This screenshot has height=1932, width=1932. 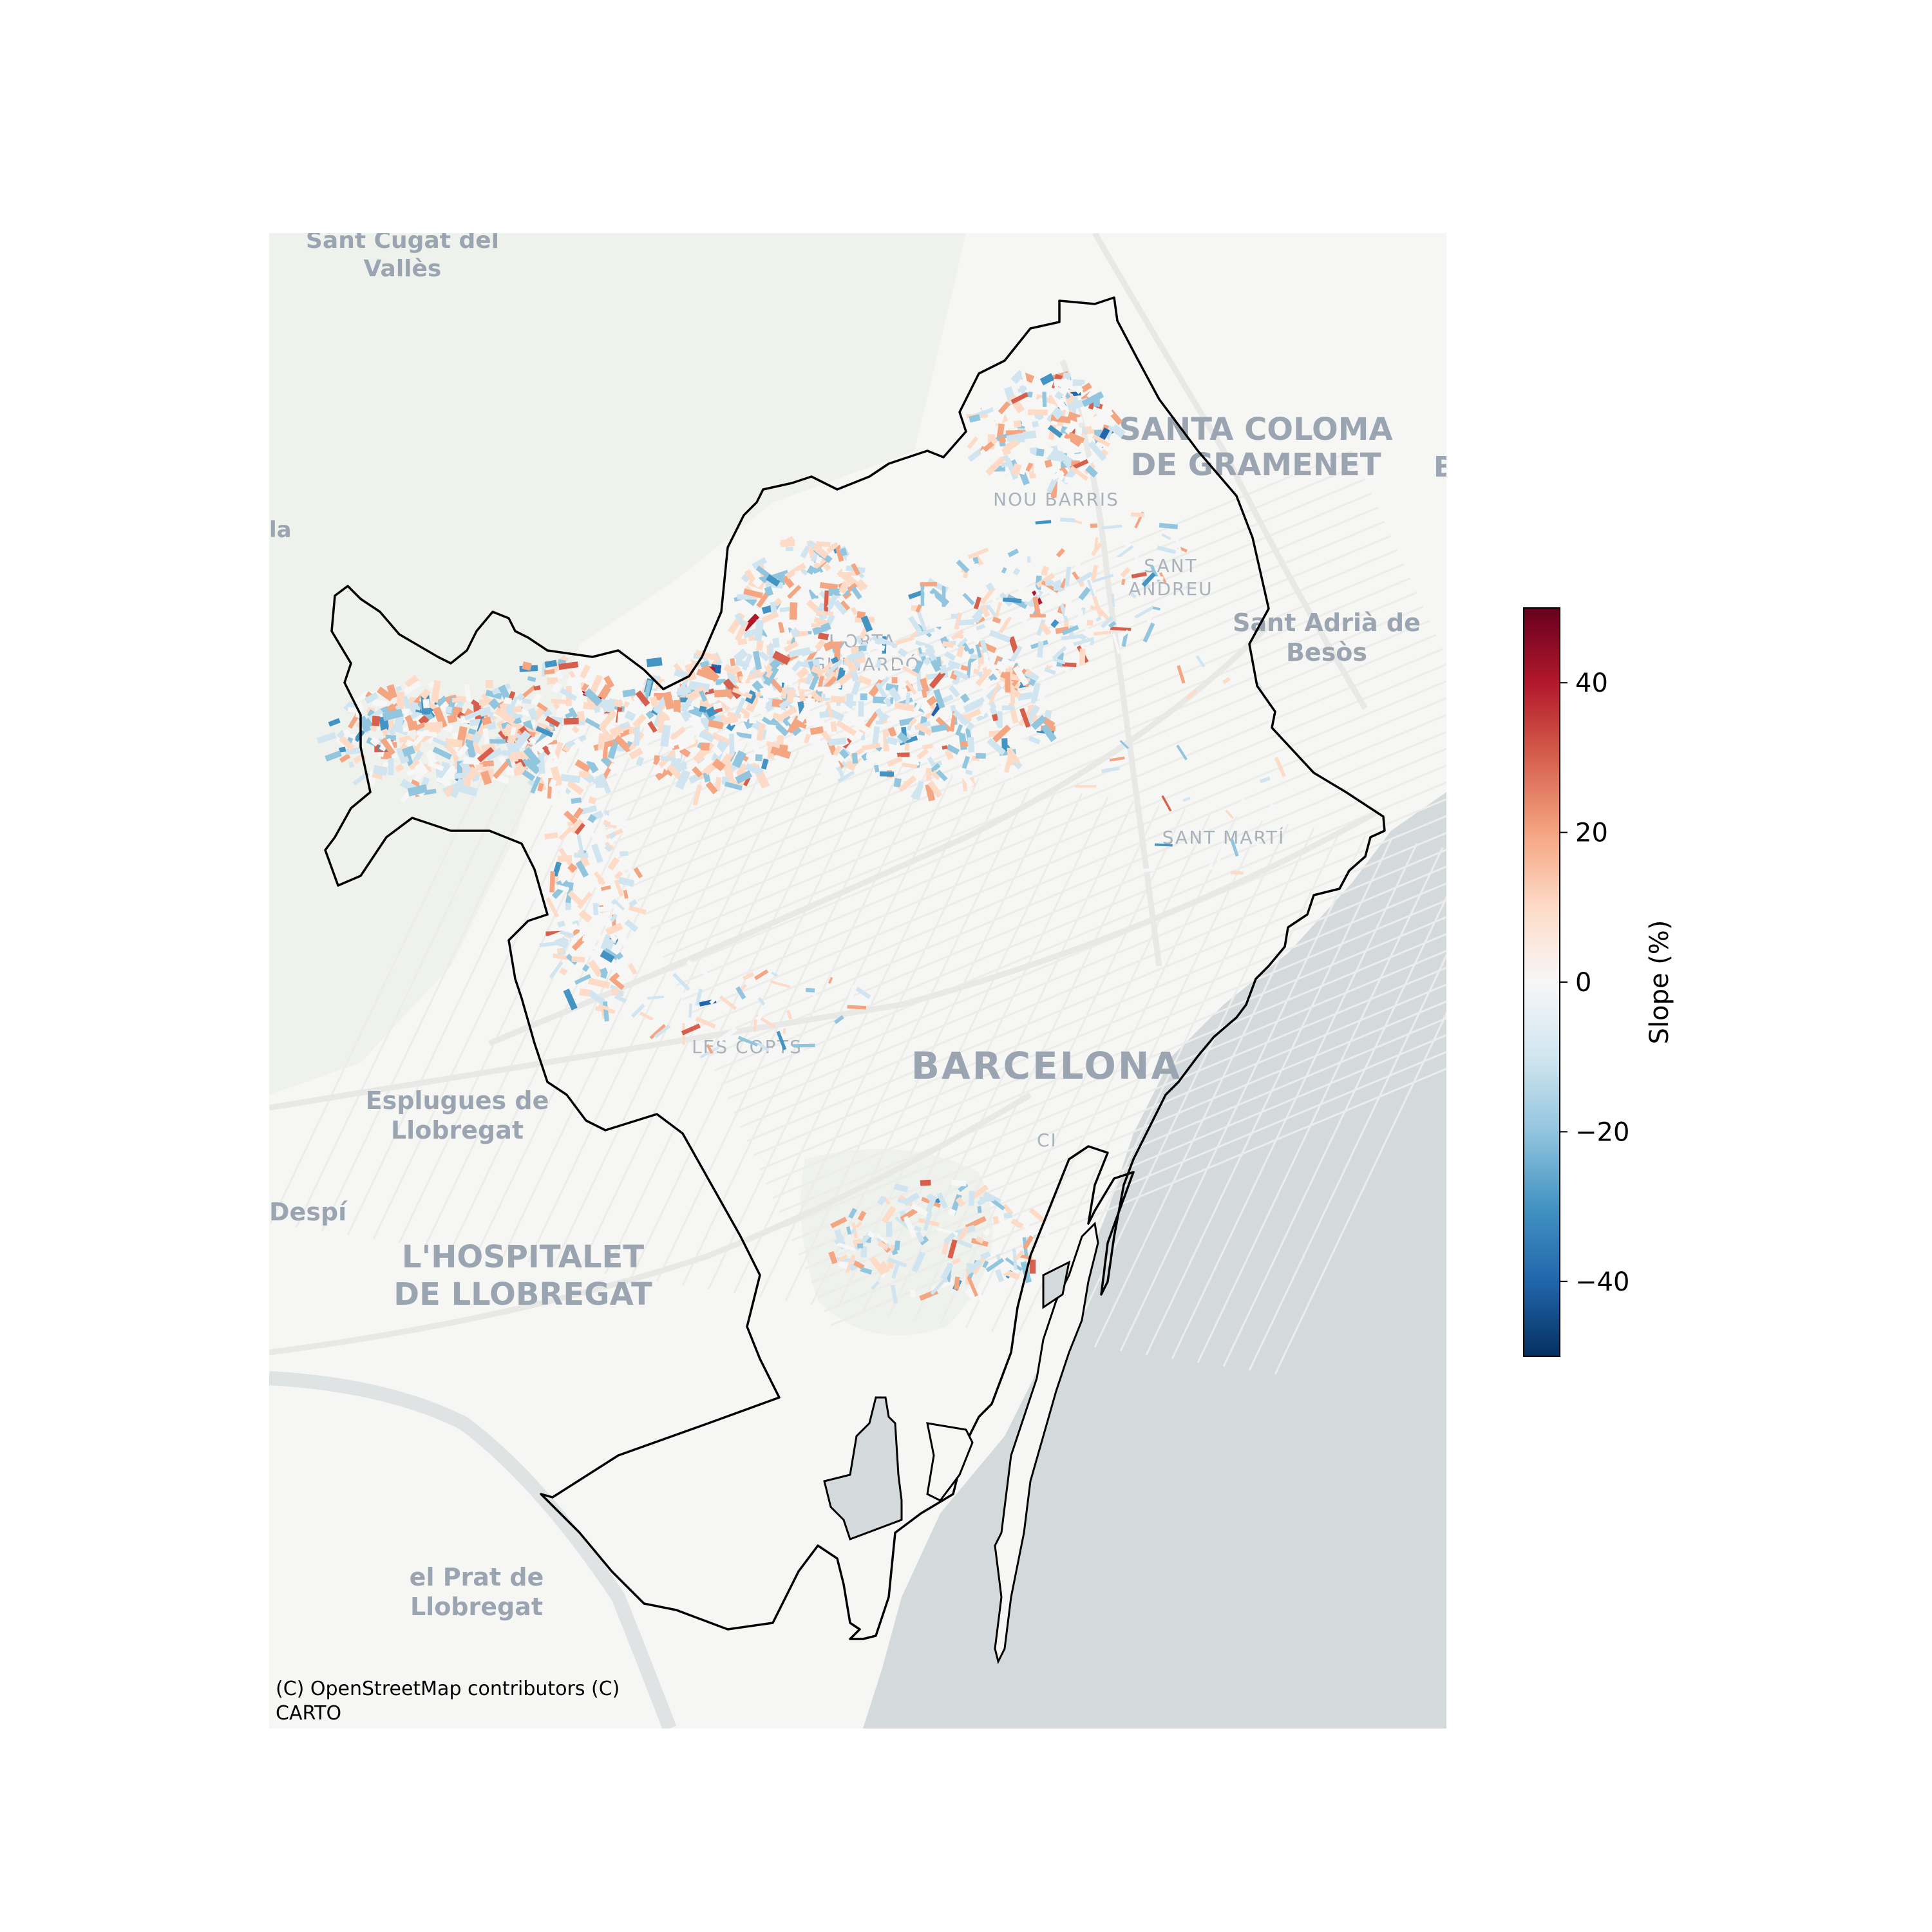 What do you see at coordinates (280, 530) in the screenshot?
I see `place-label-partial-la: la` at bounding box center [280, 530].